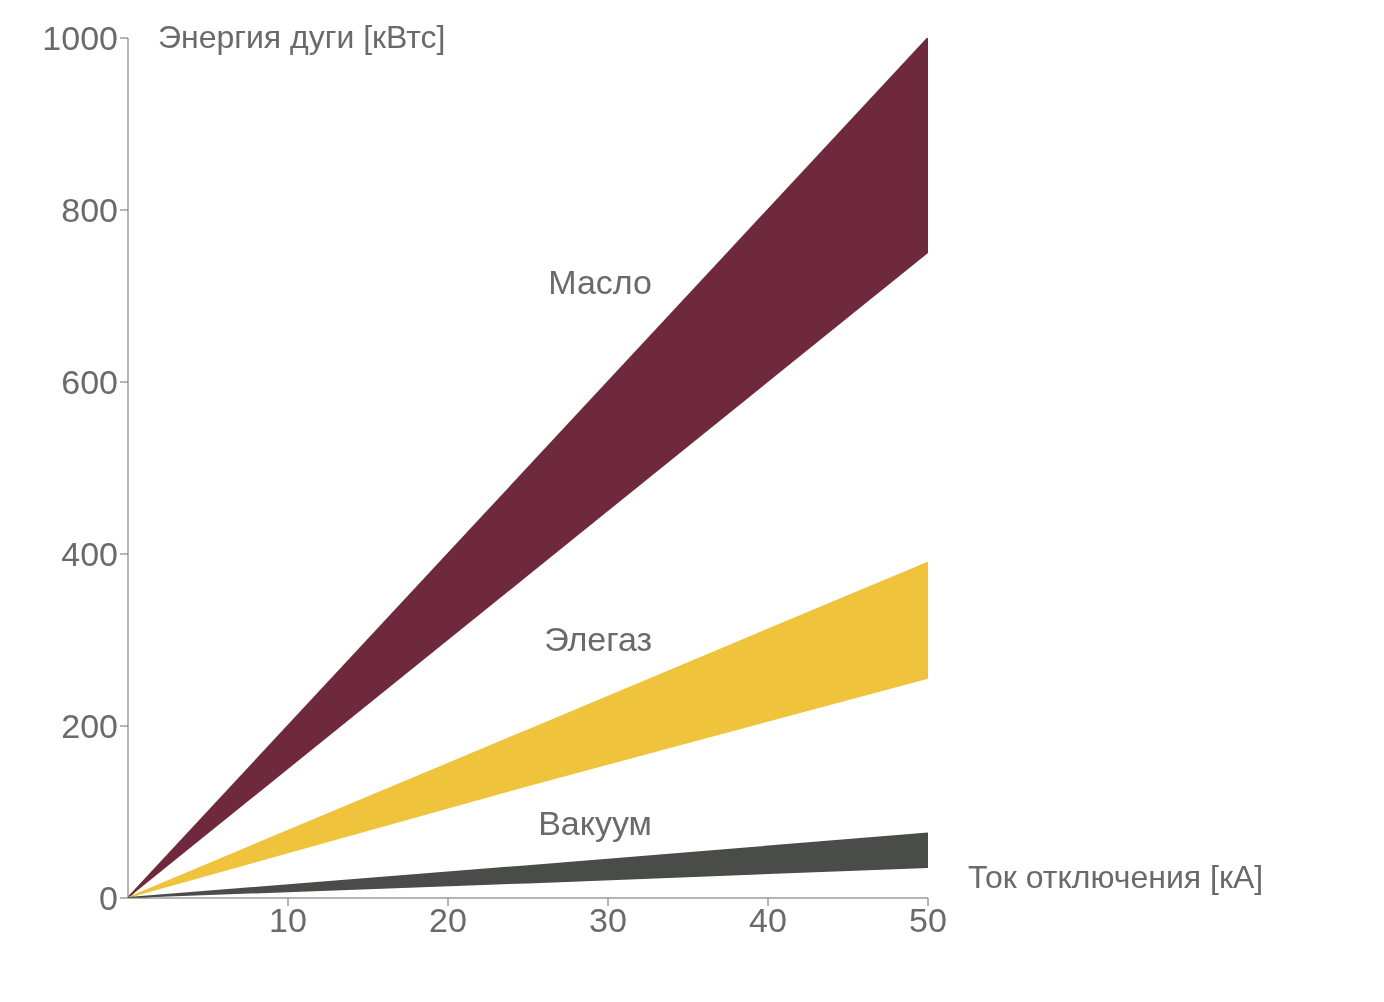  I want to click on y-tick-label: 800, so click(89, 210).